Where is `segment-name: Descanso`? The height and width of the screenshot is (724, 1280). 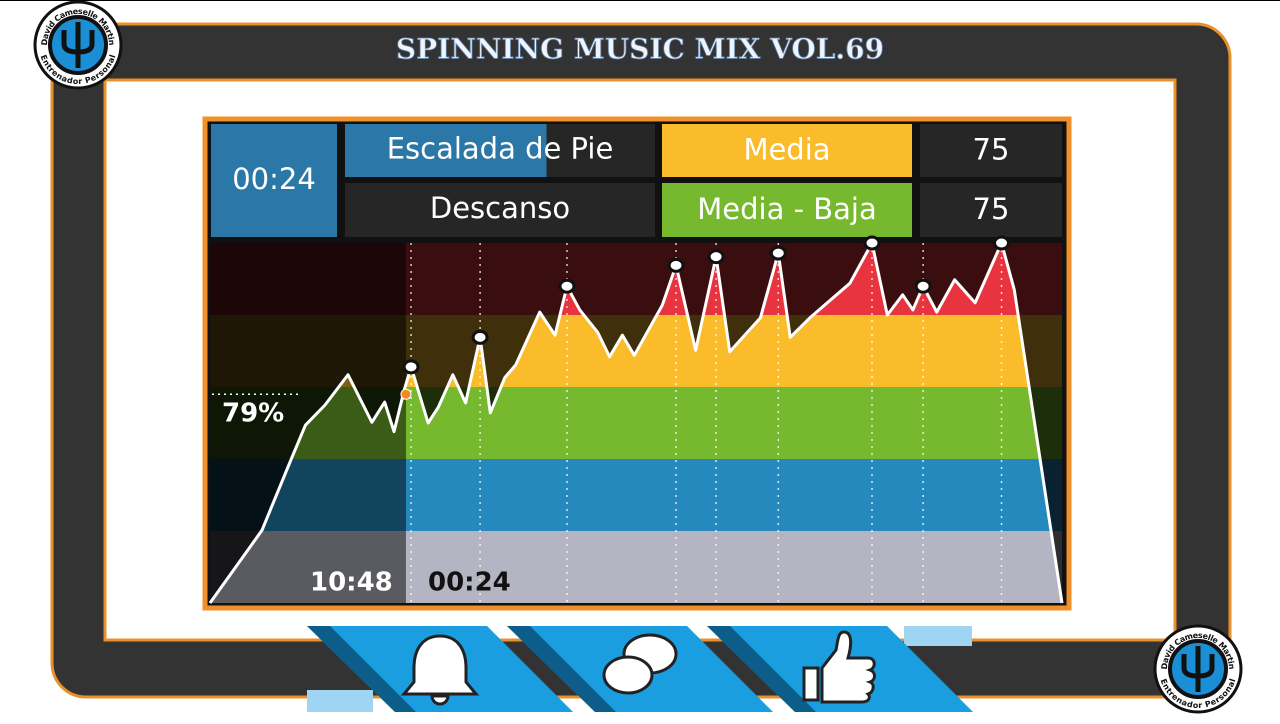 segment-name: Descanso is located at coordinates (500, 208).